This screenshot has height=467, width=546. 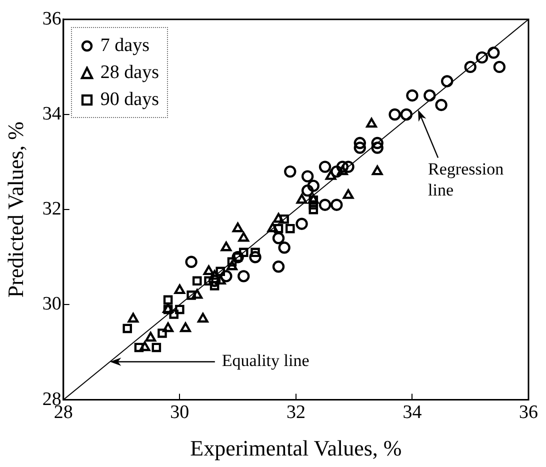 I want to click on legend-label: 7 days, so click(x=125, y=46).